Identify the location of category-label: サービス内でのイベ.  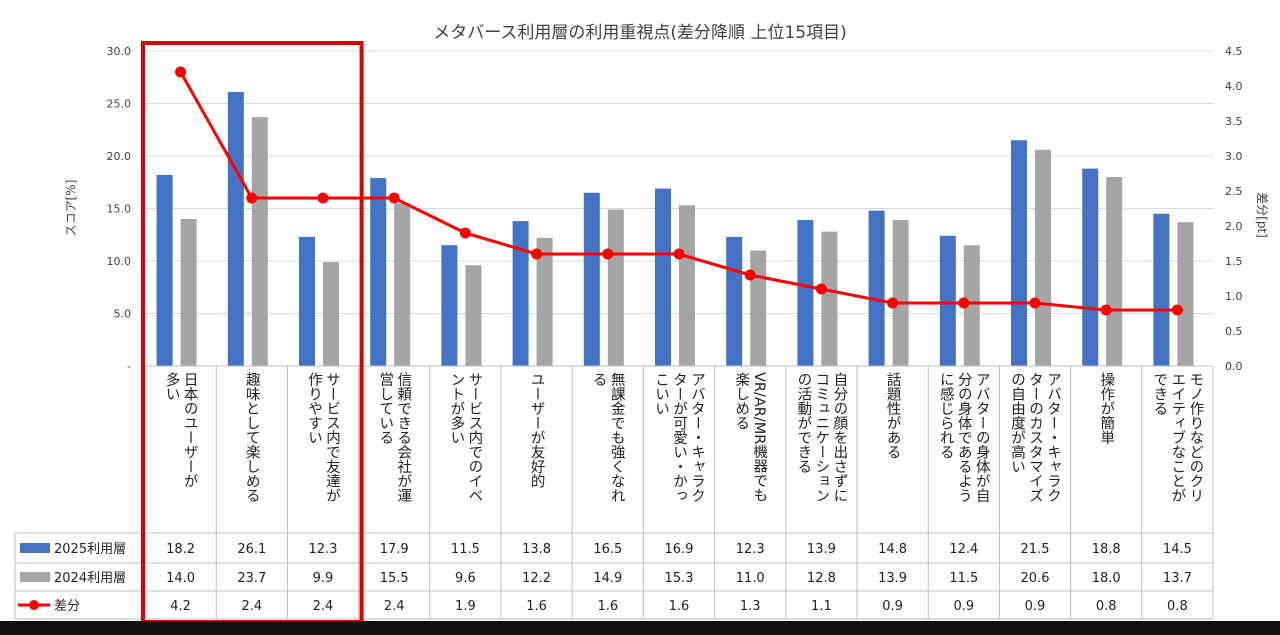
(474, 437).